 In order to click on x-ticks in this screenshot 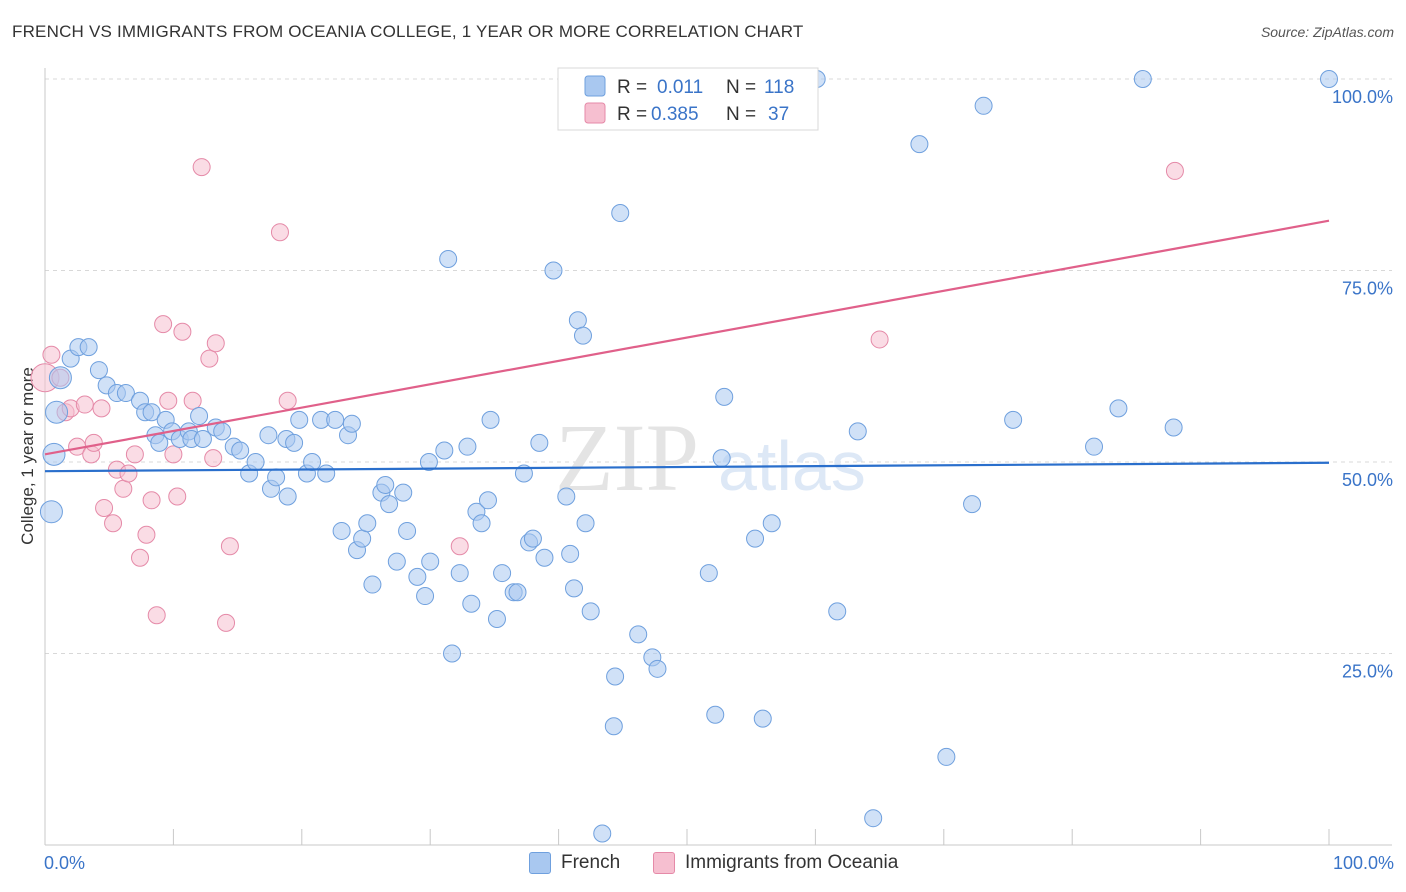, I will do `click(687, 837)`.